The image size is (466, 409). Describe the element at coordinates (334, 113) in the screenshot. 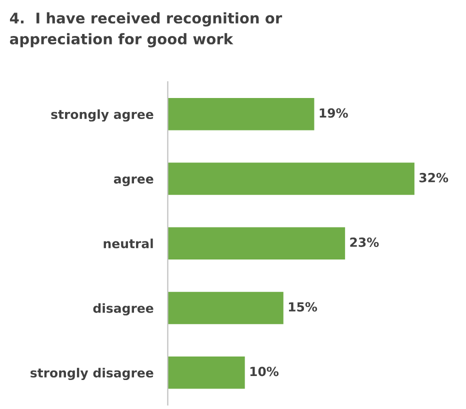

I see `data-label: 19%` at that location.